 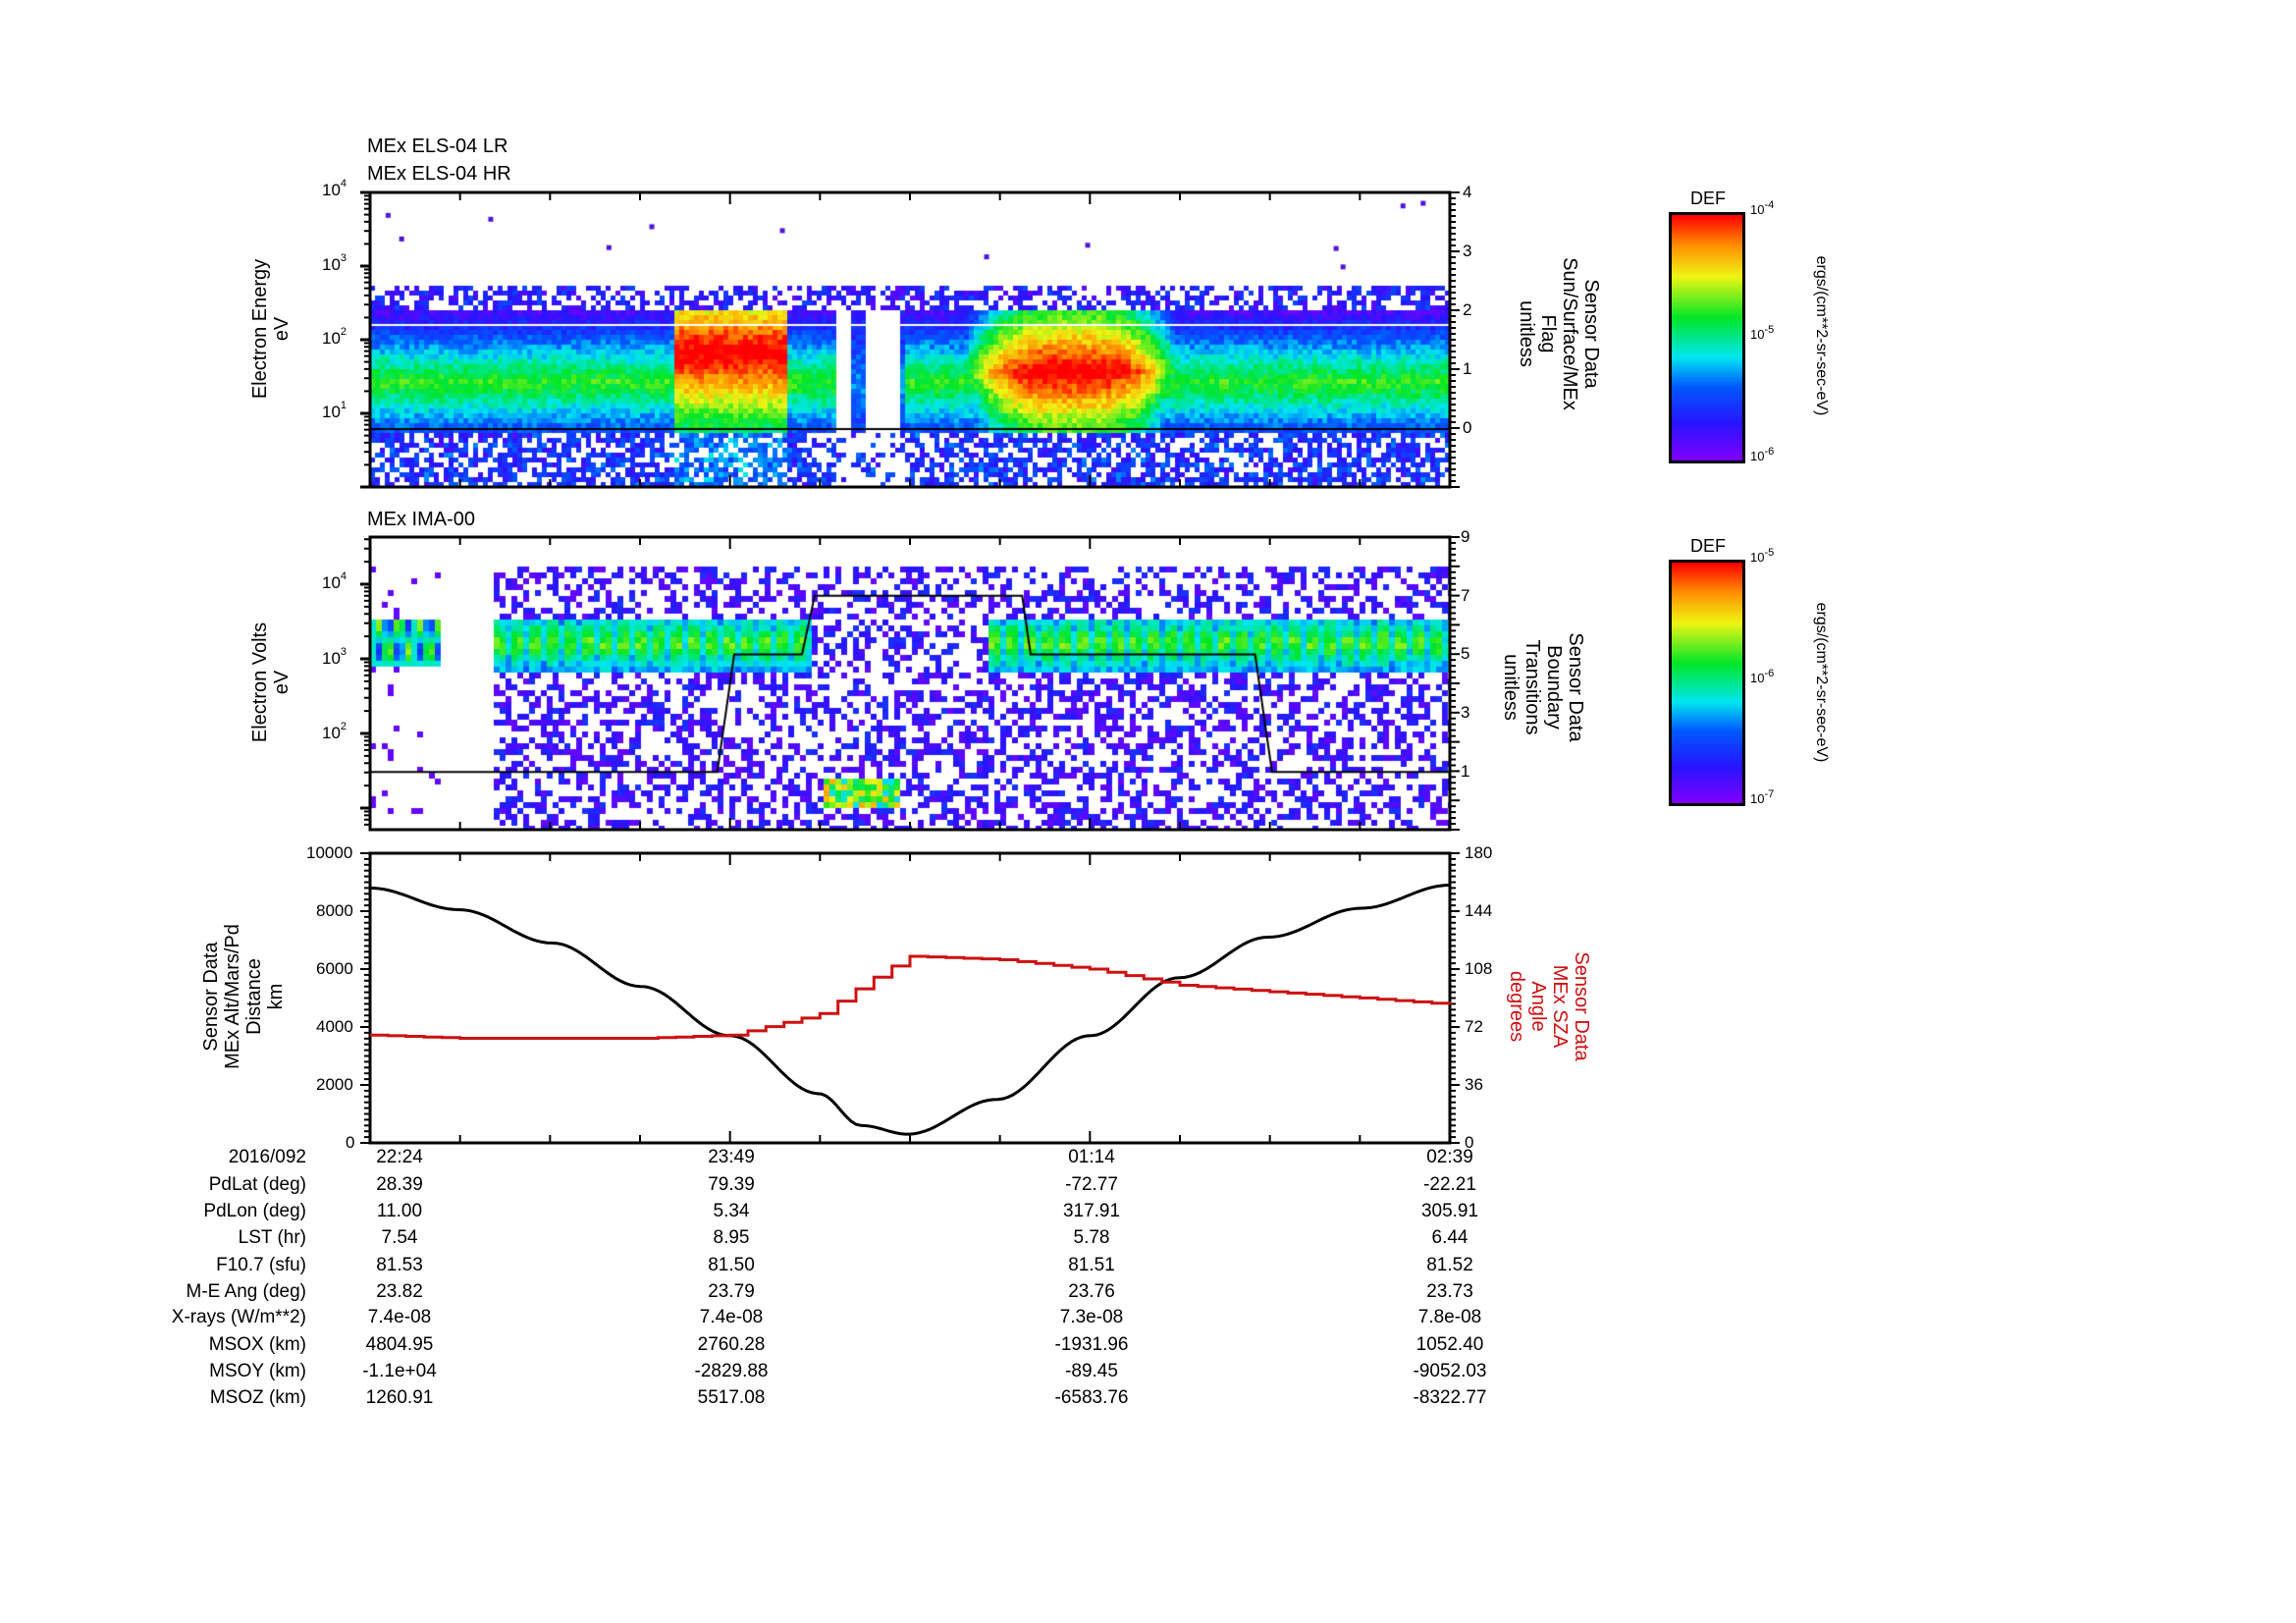 I want to click on els-spectrogram, so click(x=910, y=339).